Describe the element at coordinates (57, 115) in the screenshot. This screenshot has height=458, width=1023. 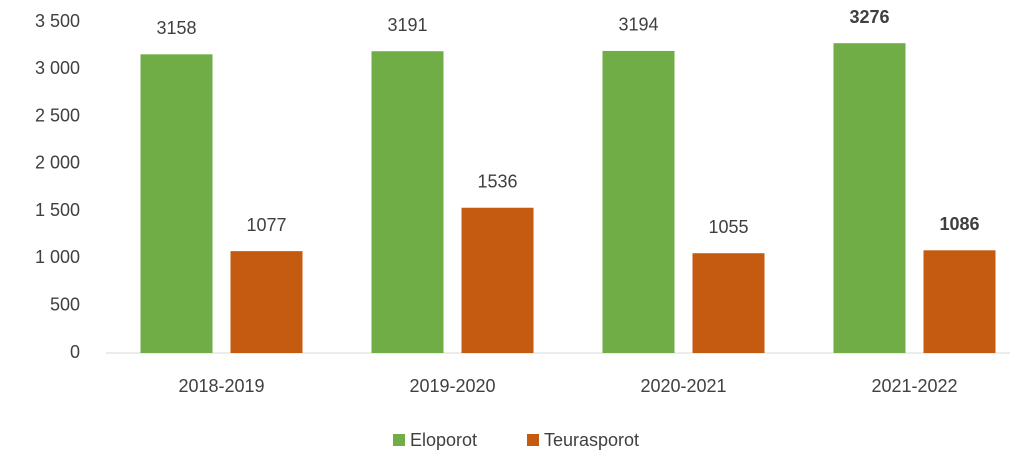
I see `y-tick-label: 2 500` at that location.